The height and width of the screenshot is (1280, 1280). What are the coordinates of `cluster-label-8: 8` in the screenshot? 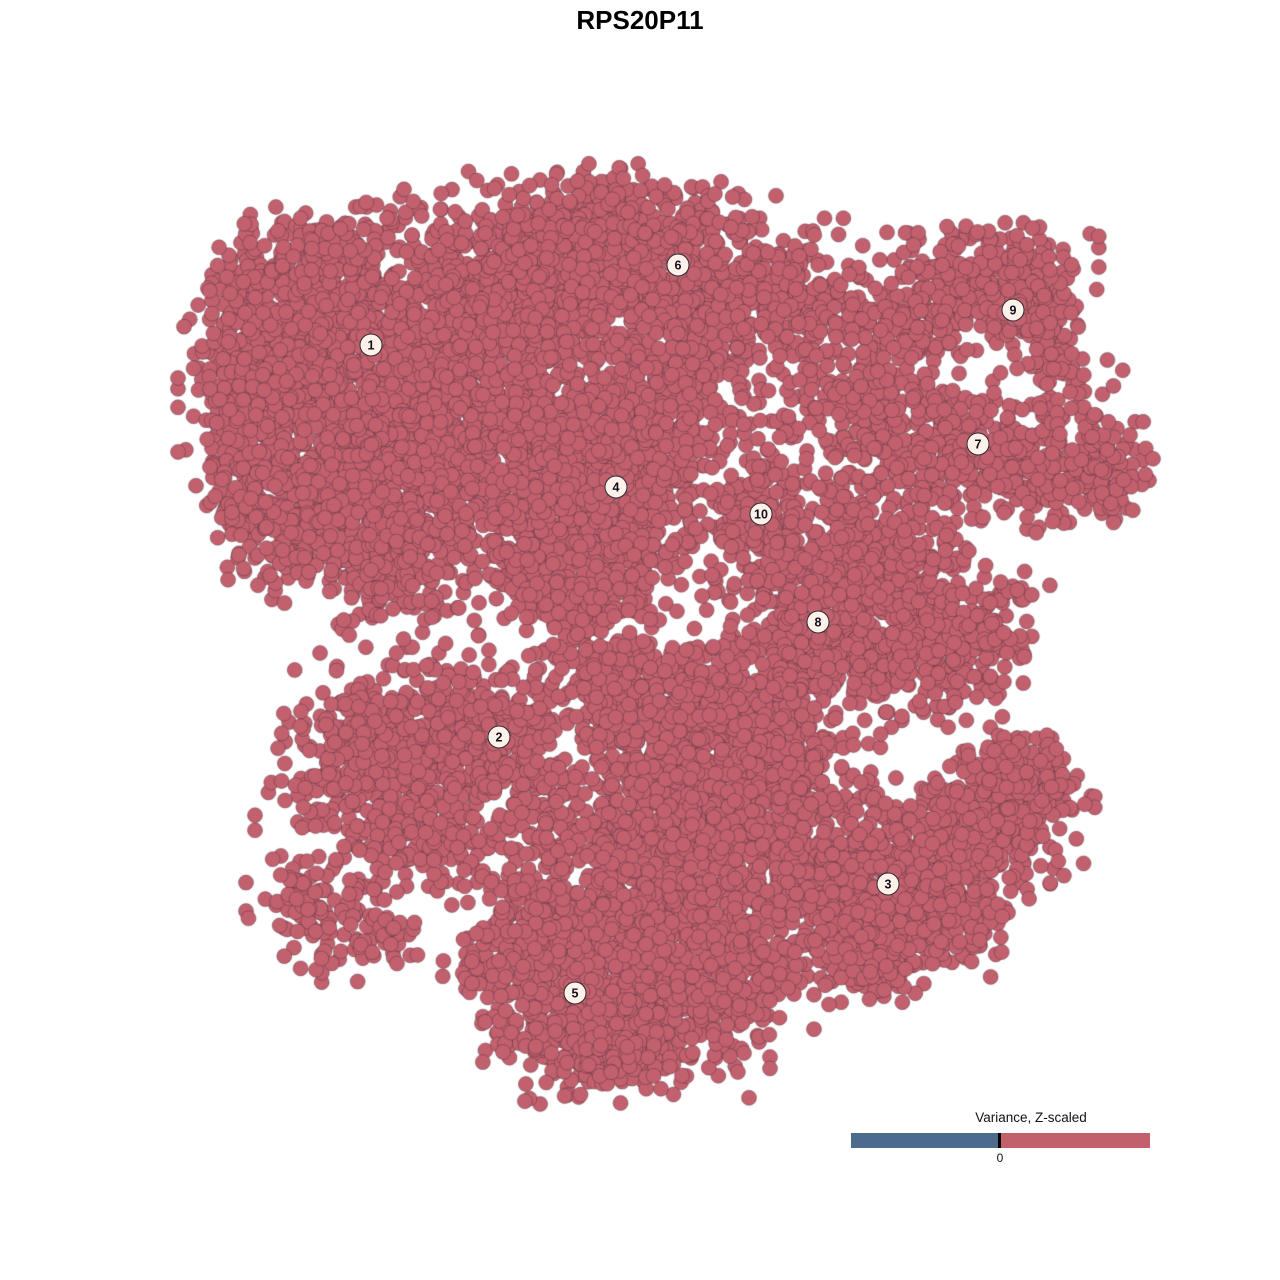 It's located at (818, 622).